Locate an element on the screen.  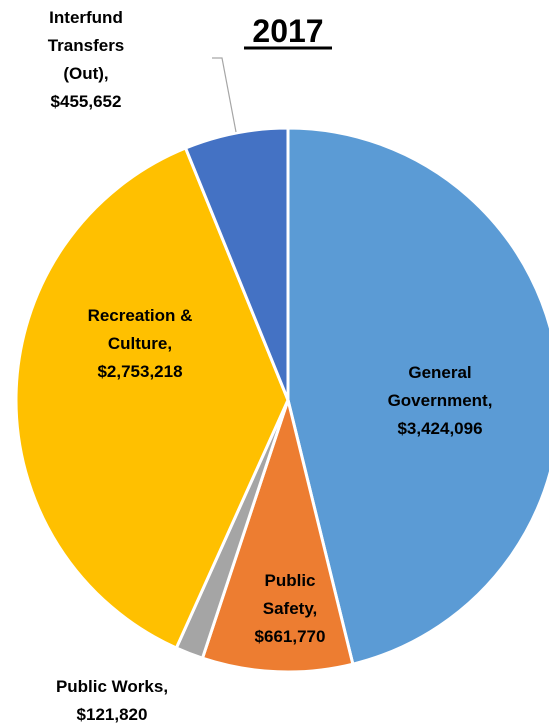
slice-label-line: Safety, is located at coordinates (290, 608).